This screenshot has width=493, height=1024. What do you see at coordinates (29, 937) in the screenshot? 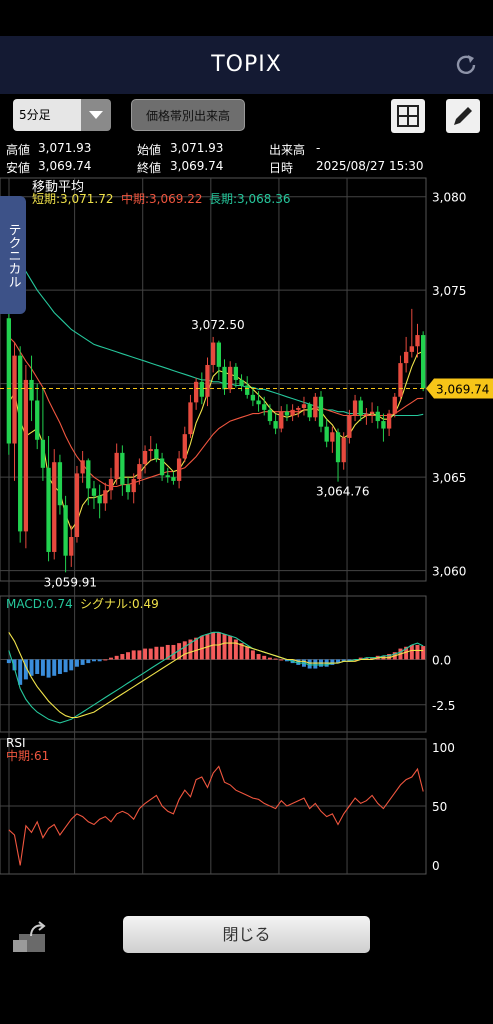
I see `back-icon` at bounding box center [29, 937].